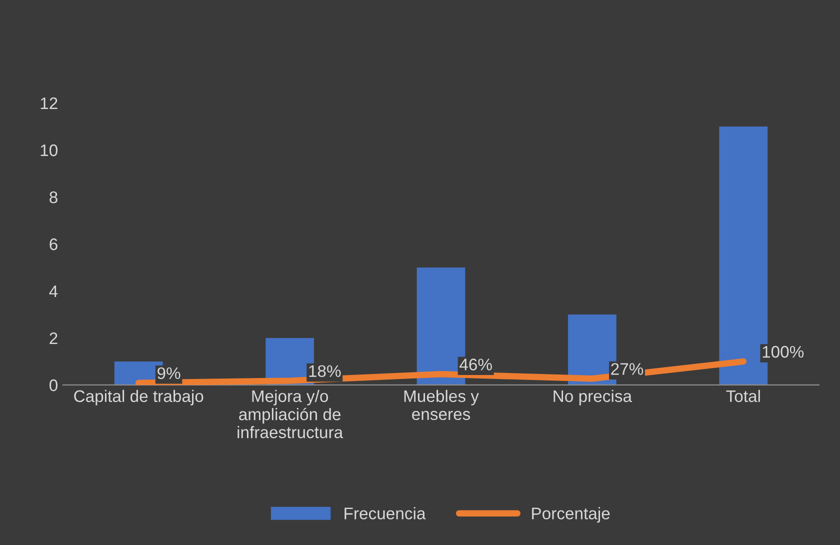  What do you see at coordinates (49, 103) in the screenshot?
I see `y-tick-label: 12` at bounding box center [49, 103].